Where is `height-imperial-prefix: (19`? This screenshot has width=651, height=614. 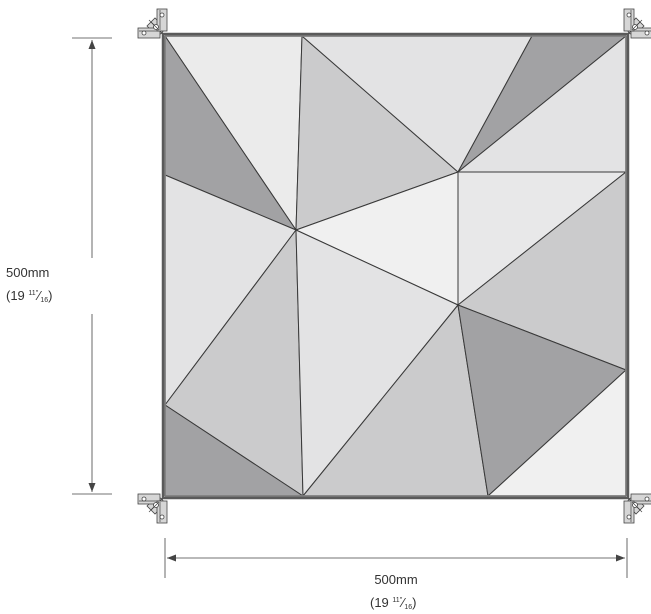
height-imperial-prefix: (19 is located at coordinates (17, 295).